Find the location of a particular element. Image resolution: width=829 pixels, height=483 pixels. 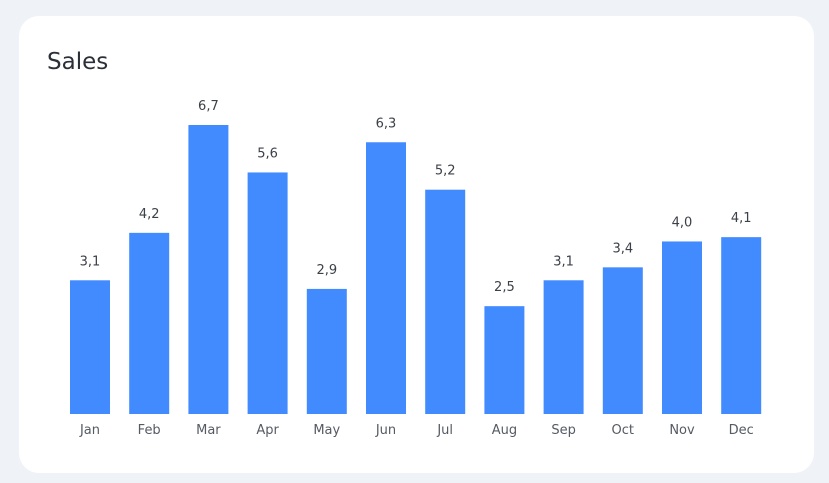

x-tick-label-jan: Jan is located at coordinates (89, 430).